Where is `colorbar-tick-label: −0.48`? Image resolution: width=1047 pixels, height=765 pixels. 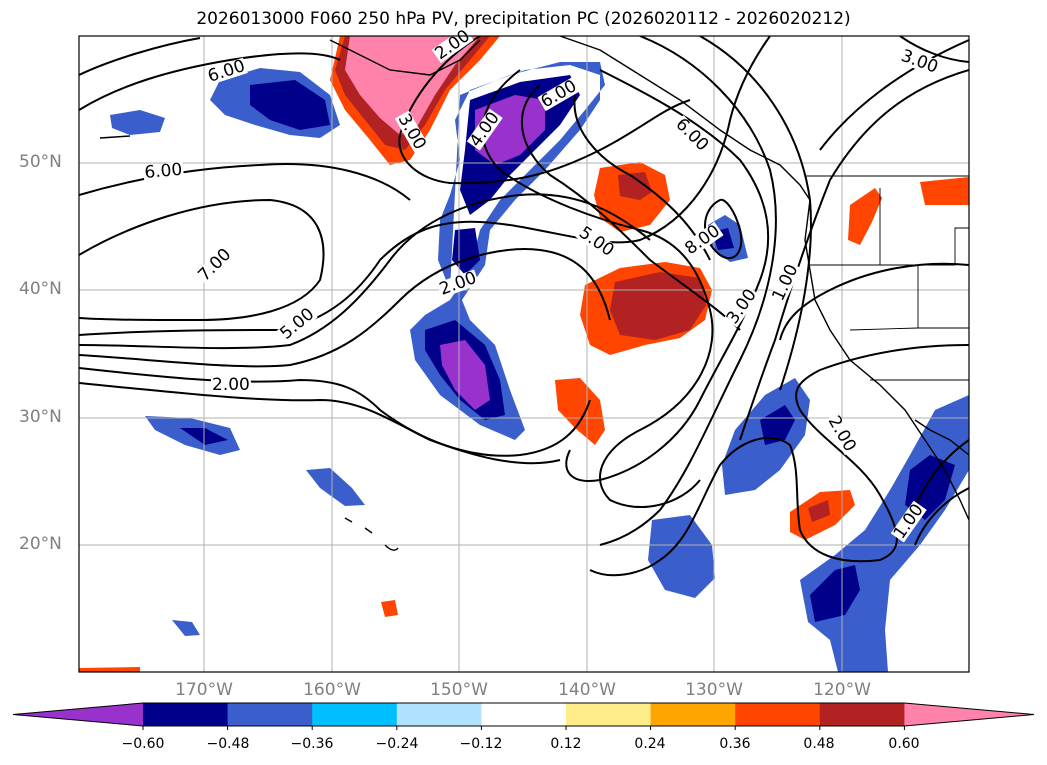 colorbar-tick-label: −0.48 is located at coordinates (228, 744).